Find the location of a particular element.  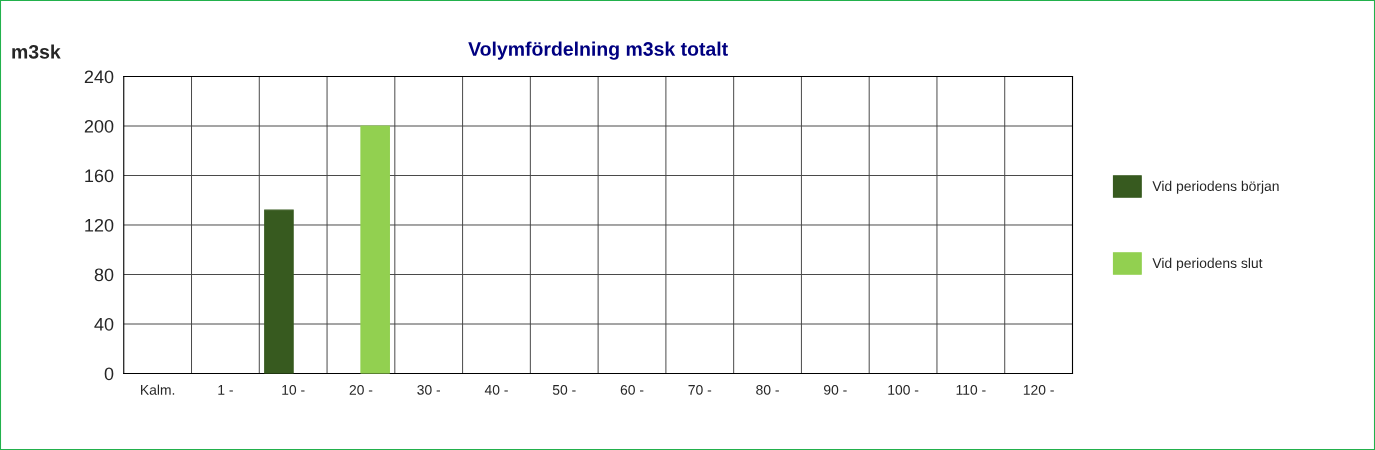

y-tick-label: 240 is located at coordinates (99, 77).